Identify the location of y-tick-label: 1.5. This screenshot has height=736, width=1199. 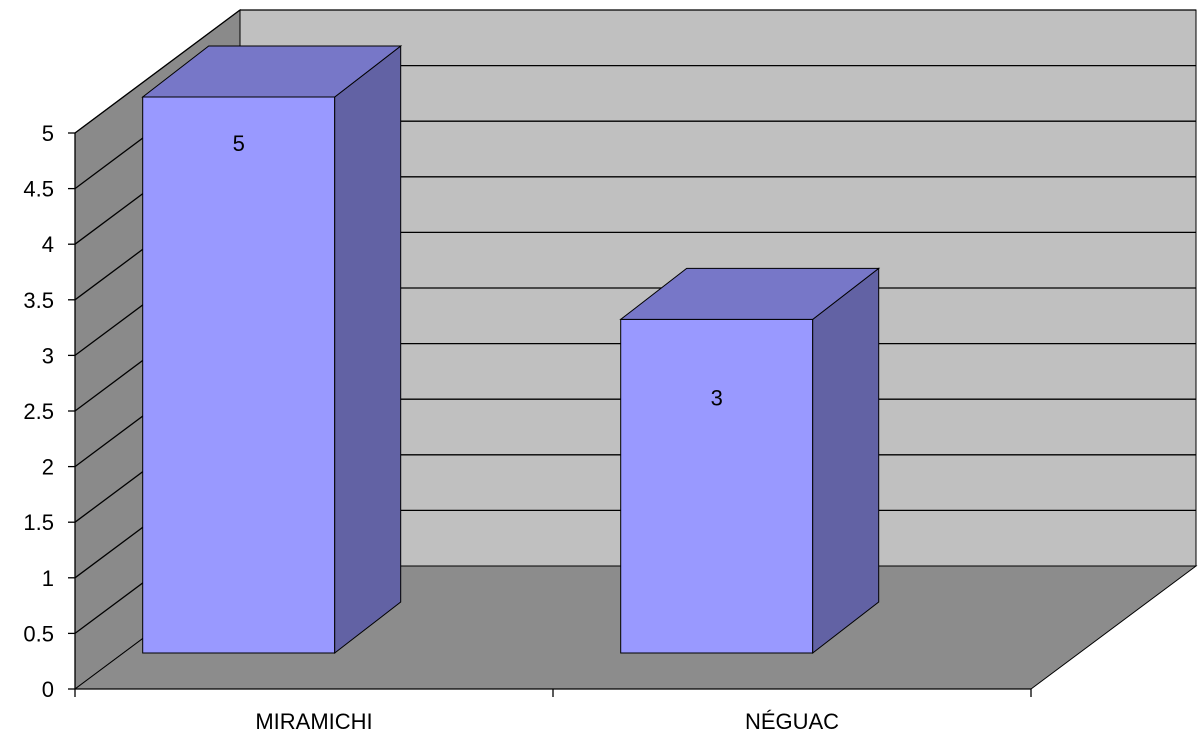
(38, 522).